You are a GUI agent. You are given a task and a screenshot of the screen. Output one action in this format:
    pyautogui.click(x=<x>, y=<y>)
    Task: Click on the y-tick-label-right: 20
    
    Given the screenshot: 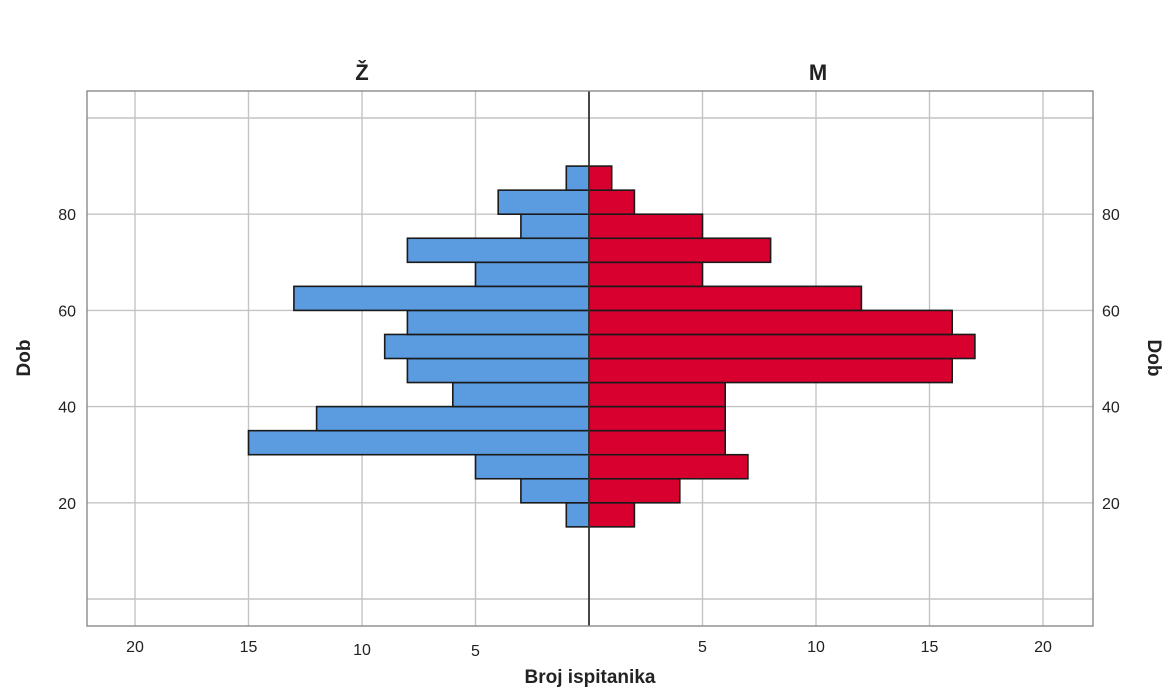 What is the action you would take?
    pyautogui.click(x=1111, y=504)
    